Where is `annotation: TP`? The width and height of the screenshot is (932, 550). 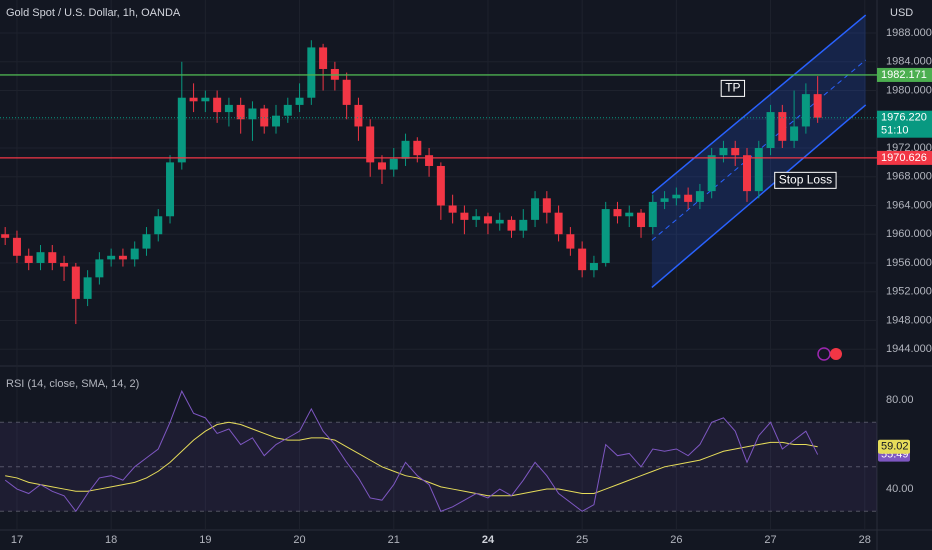
annotation: TP is located at coordinates (732, 88).